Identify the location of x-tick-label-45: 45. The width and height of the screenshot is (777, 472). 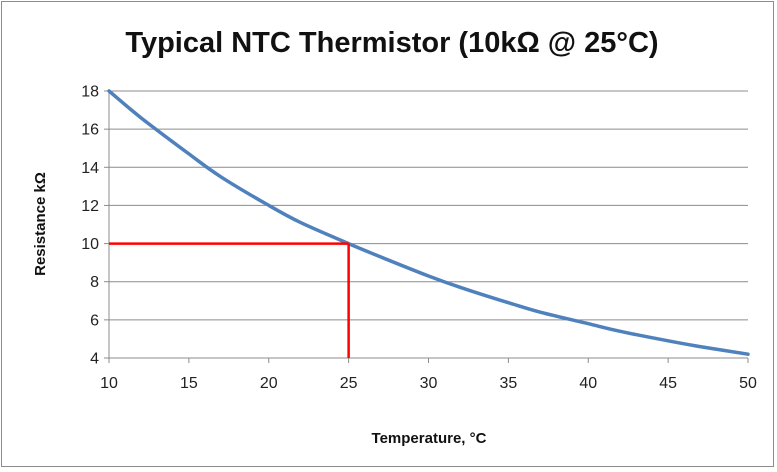
(668, 383).